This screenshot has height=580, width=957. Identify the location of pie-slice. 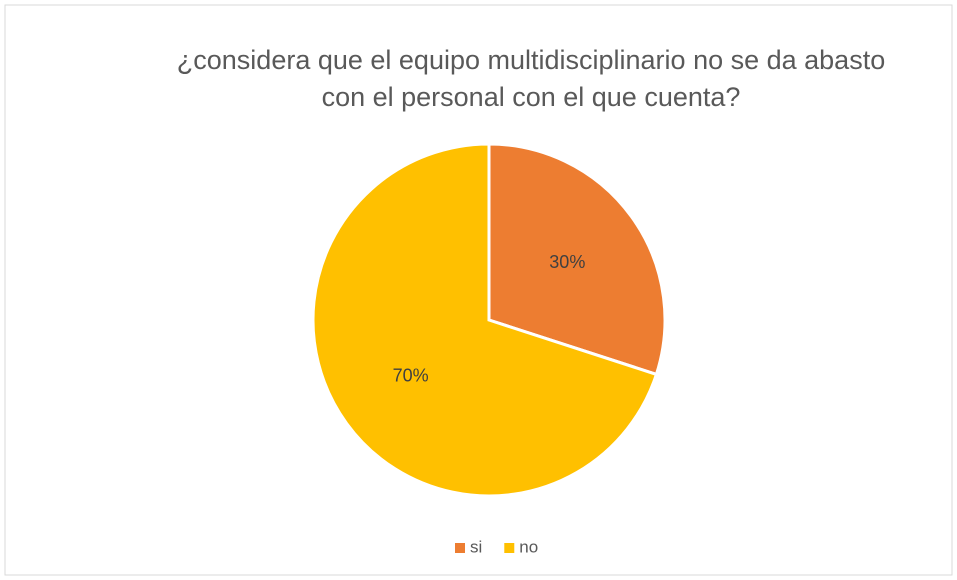
(577, 259).